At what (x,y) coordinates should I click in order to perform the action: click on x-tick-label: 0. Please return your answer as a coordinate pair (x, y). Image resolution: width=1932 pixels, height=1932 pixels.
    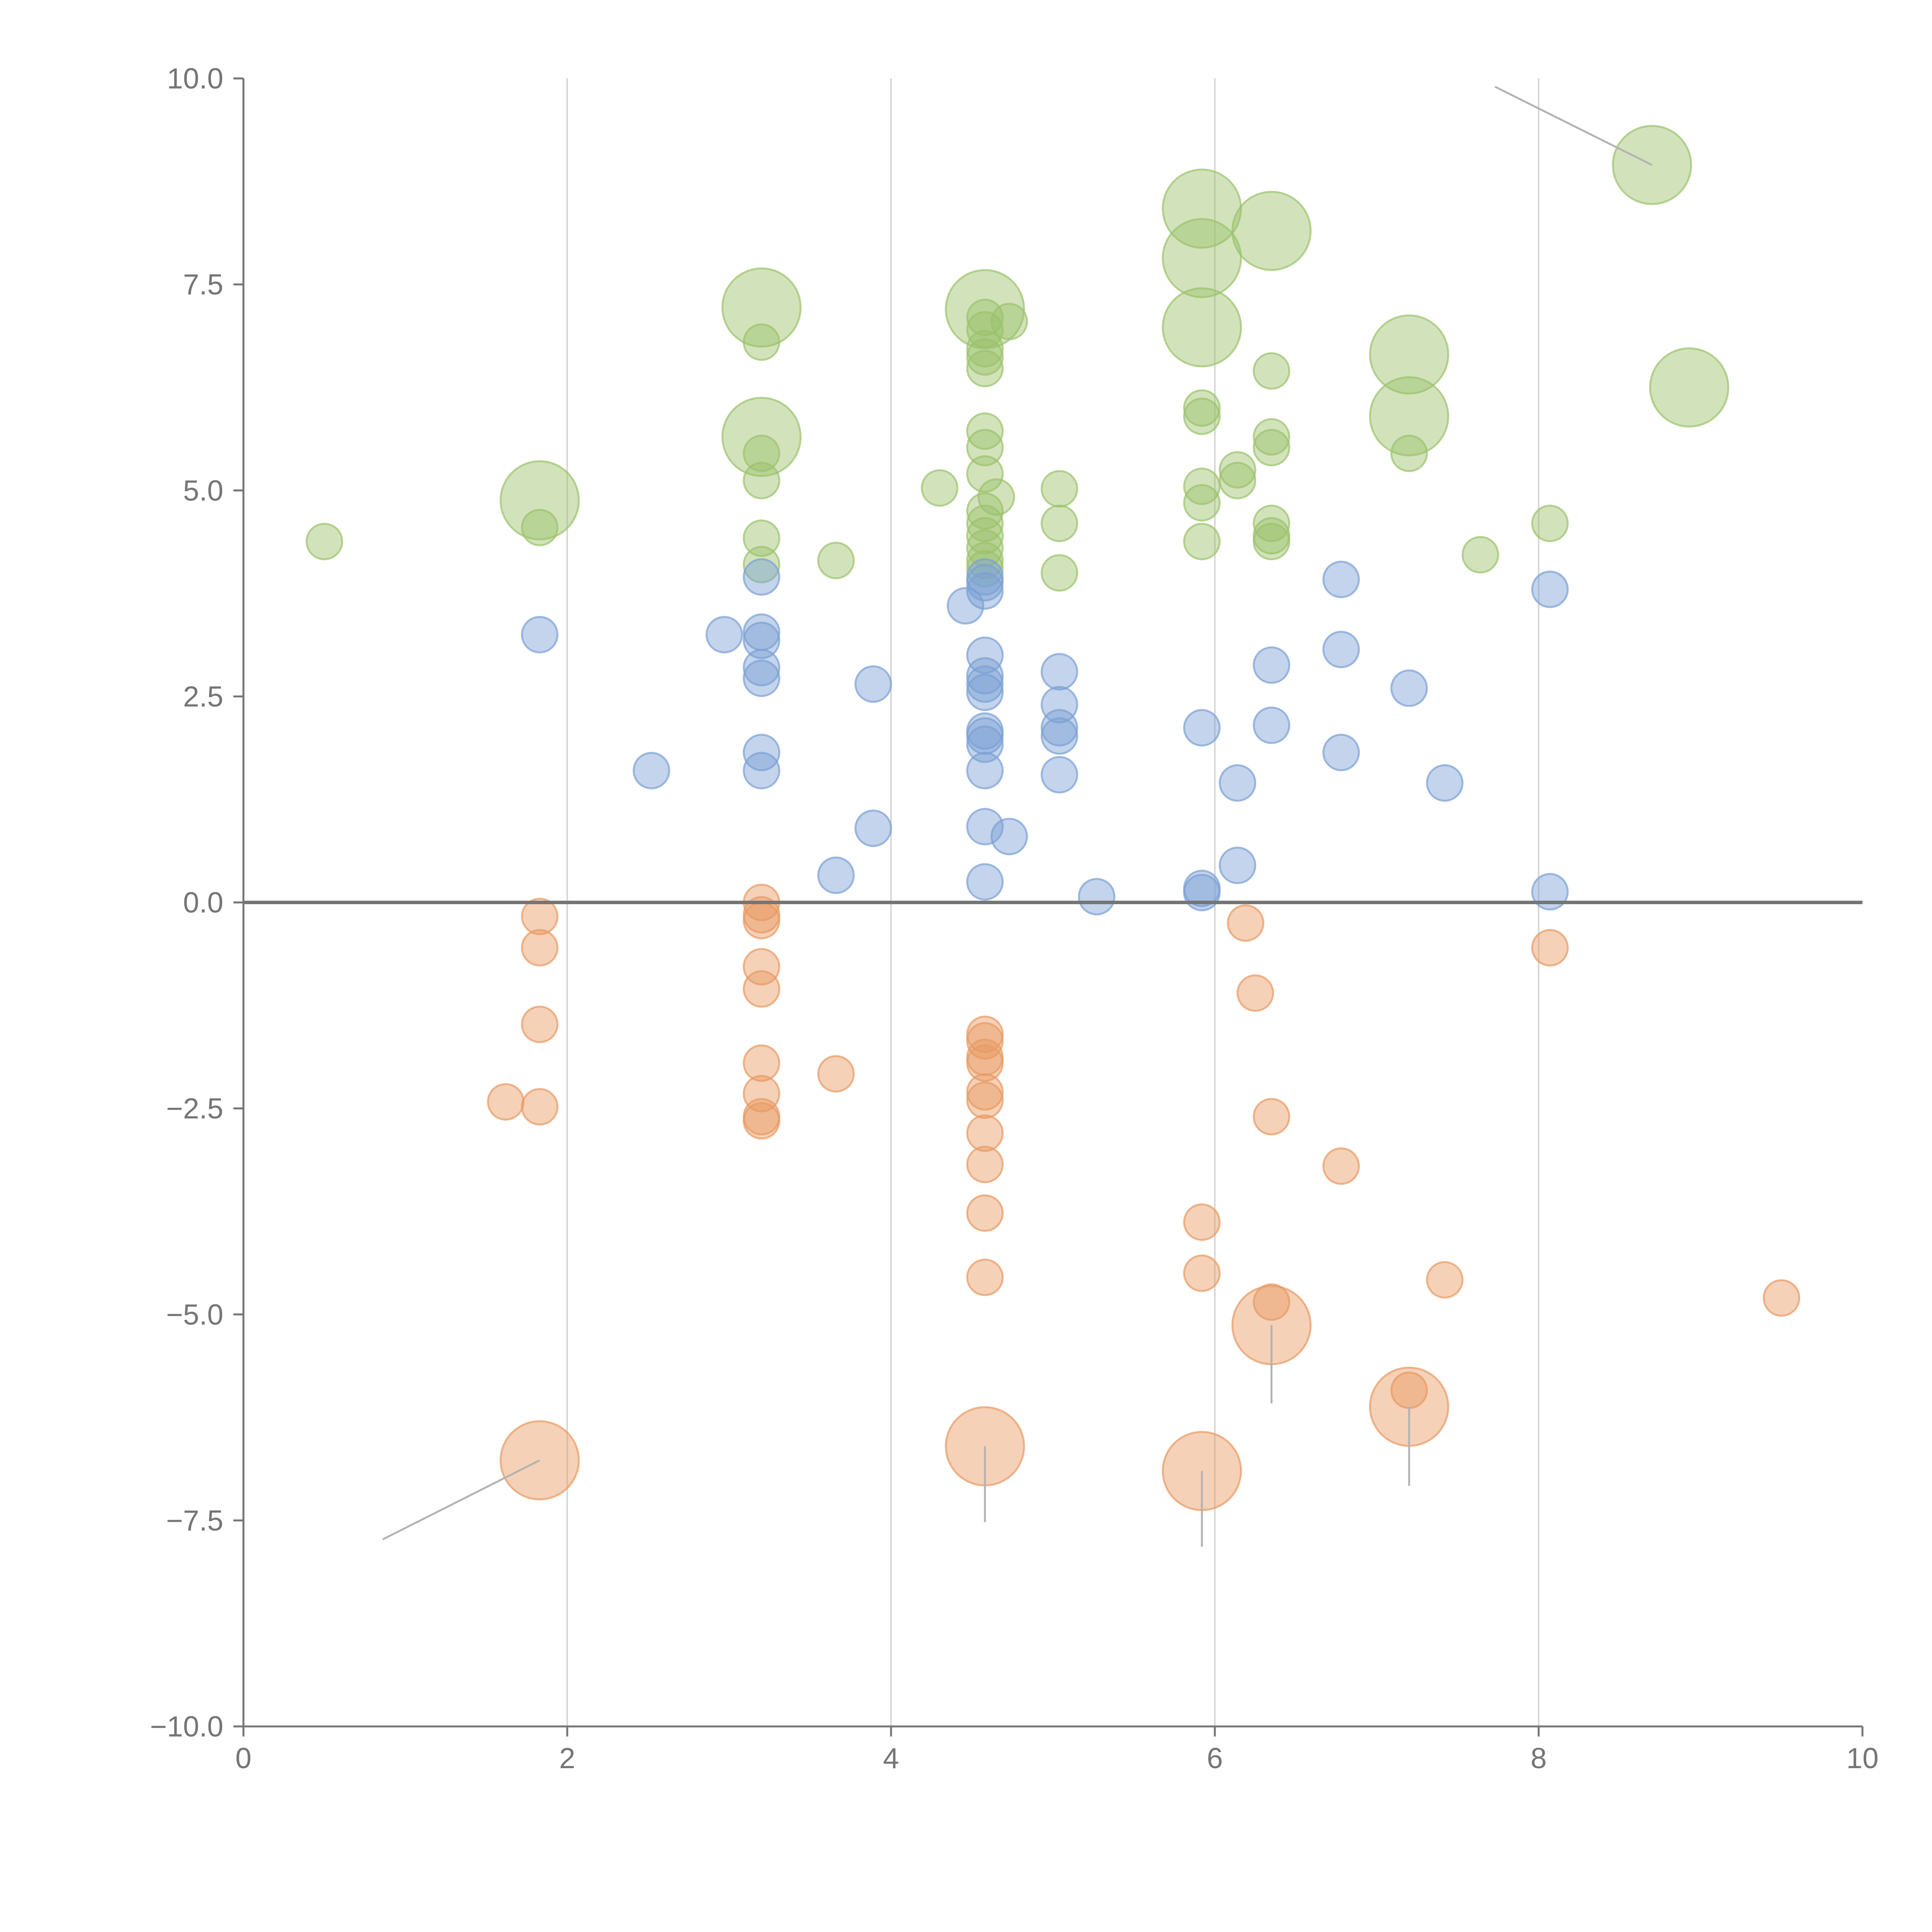
    Looking at the image, I should click on (244, 1758).